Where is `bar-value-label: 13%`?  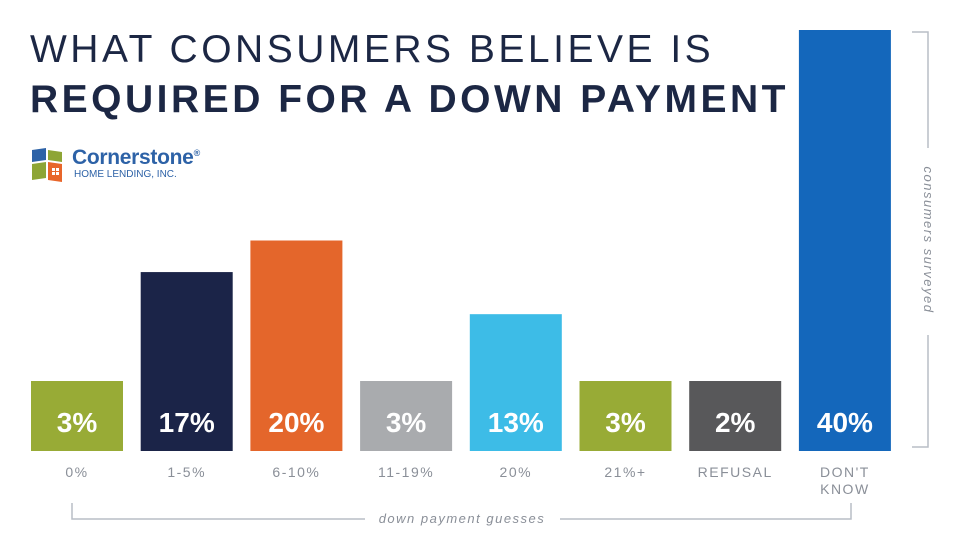
bar-value-label: 13% is located at coordinates (516, 422).